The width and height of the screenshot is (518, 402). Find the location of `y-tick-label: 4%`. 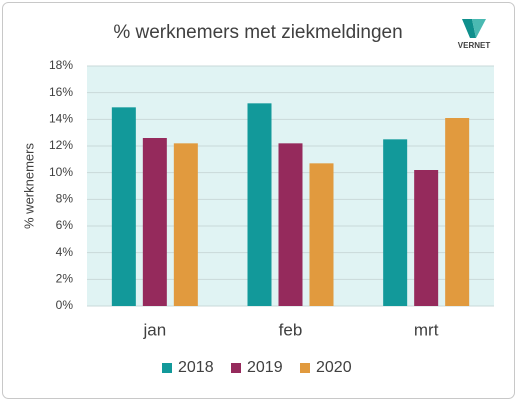

y-tick-label: 4% is located at coordinates (65, 252).